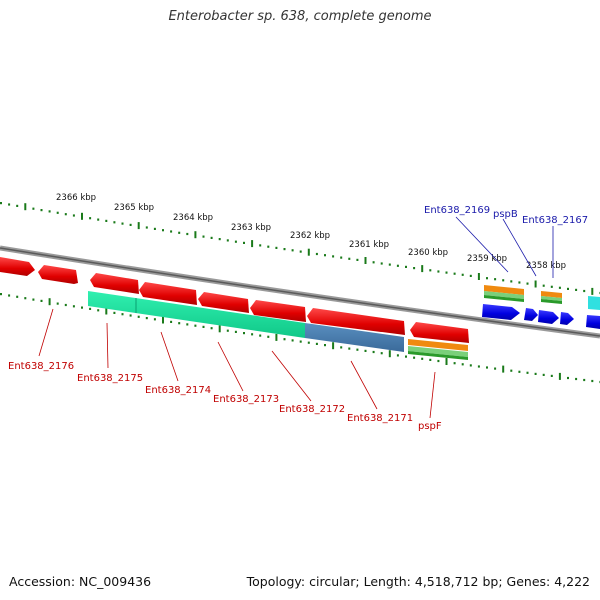 This screenshot has width=600, height=600. Describe the element at coordinates (505, 214) in the screenshot. I see `gene-label-pspB: pspB` at that location.